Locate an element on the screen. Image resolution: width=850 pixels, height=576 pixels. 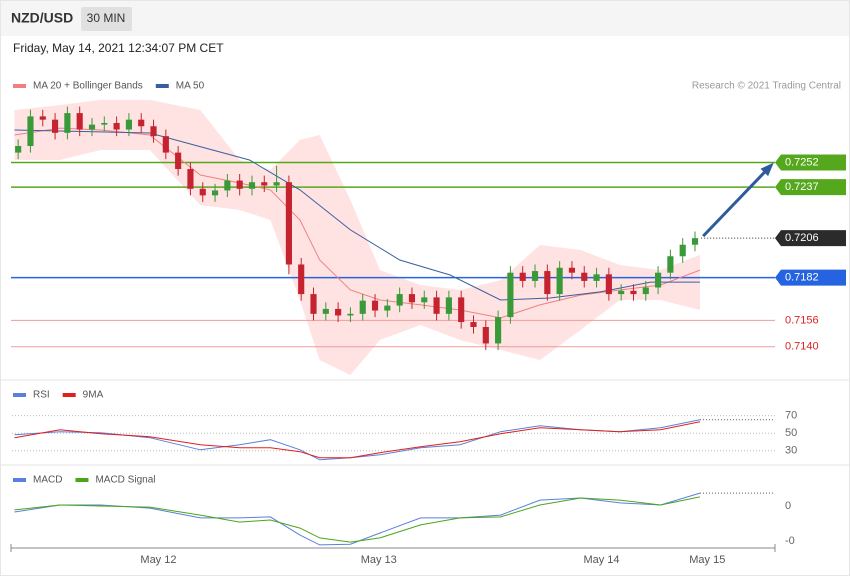
level-label: 0.7252 is located at coordinates (802, 162).